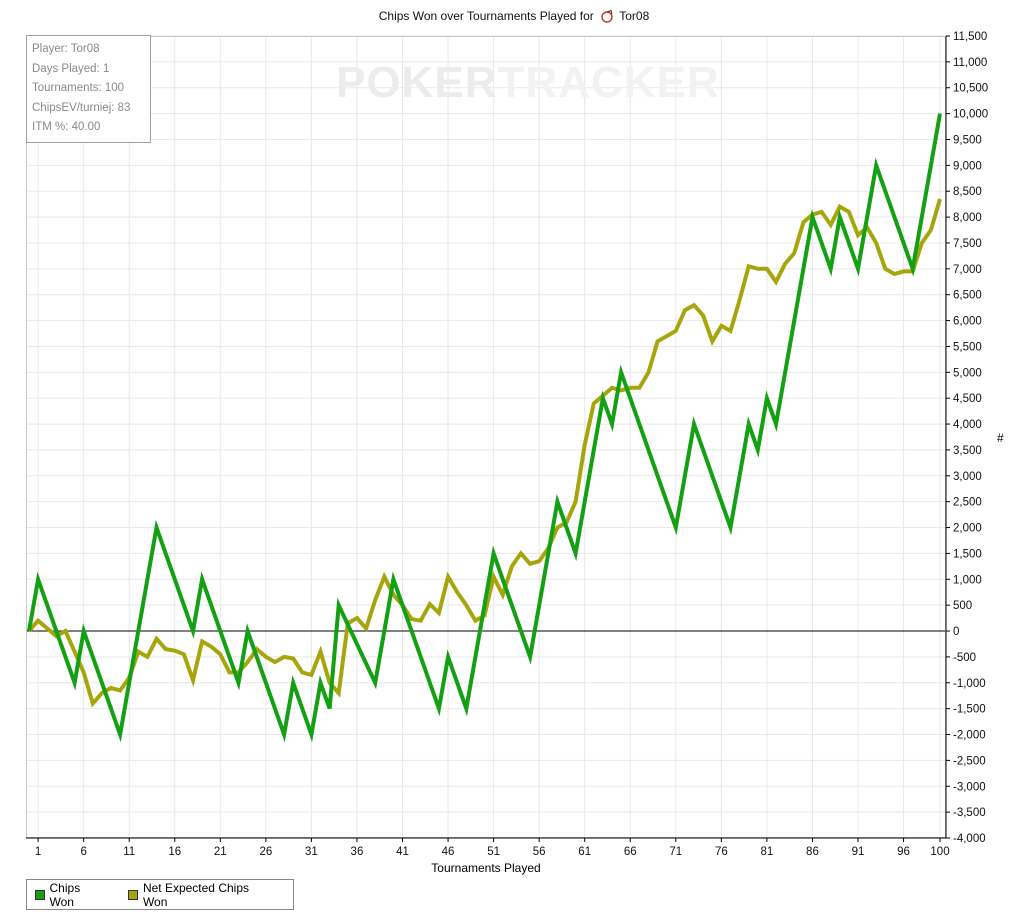 This screenshot has width=1028, height=920. I want to click on legend-label-chips-won: Chips Won, so click(65, 894).